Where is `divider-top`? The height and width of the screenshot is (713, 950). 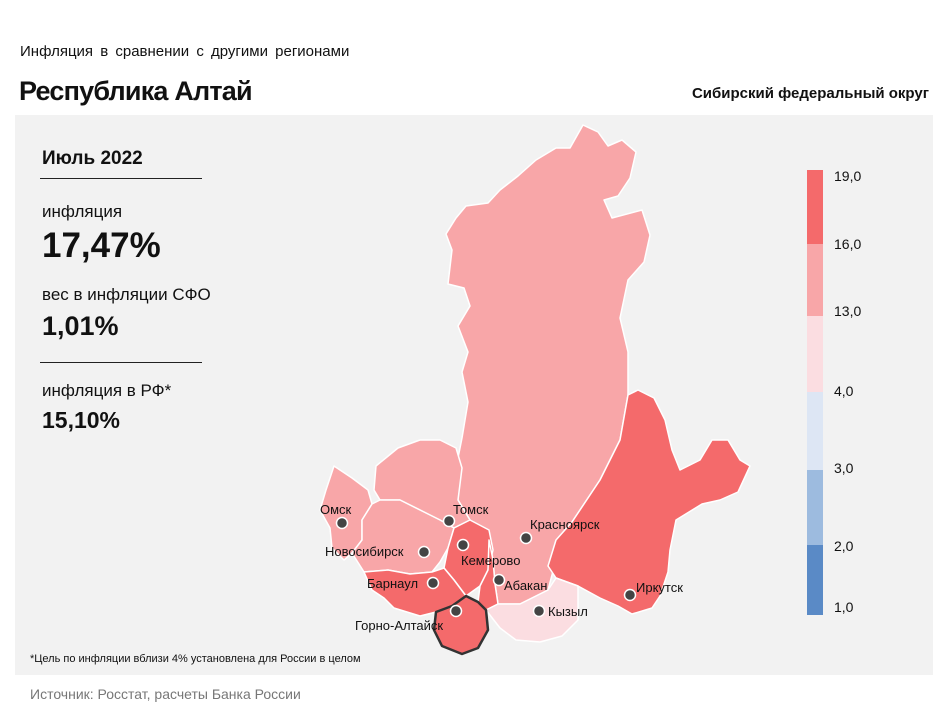 divider-top is located at coordinates (121, 178).